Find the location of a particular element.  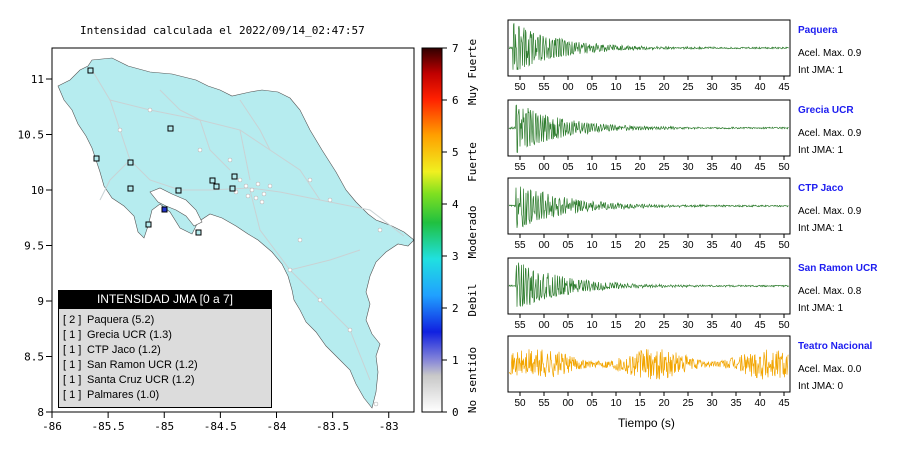

colorbar-category-label: Muy Fuerte is located at coordinates (472, 72).